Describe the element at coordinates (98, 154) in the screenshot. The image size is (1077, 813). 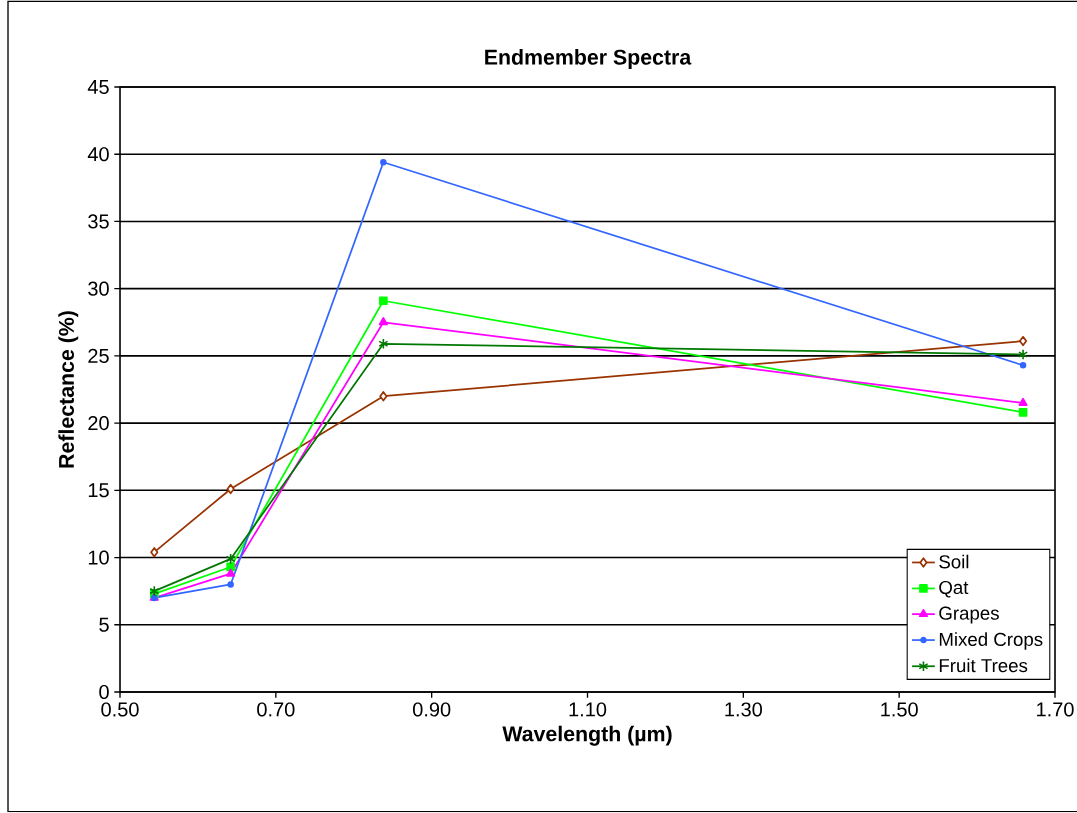
I see `y-tick-label: 40` at that location.